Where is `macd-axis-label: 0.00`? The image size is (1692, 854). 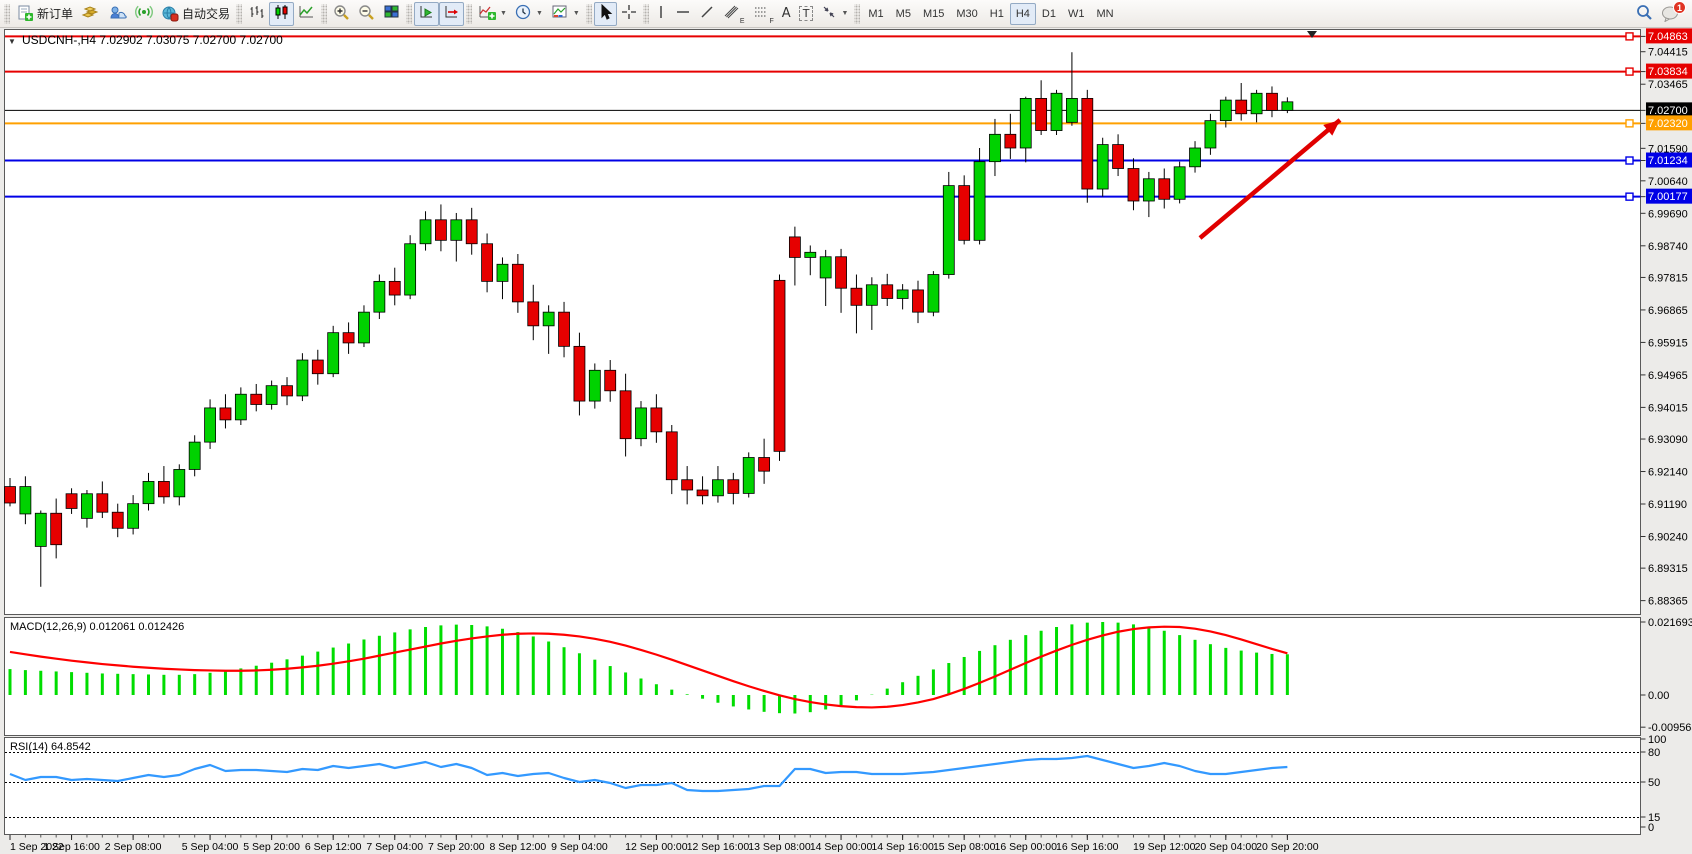 macd-axis-label: 0.00 is located at coordinates (1658, 696).